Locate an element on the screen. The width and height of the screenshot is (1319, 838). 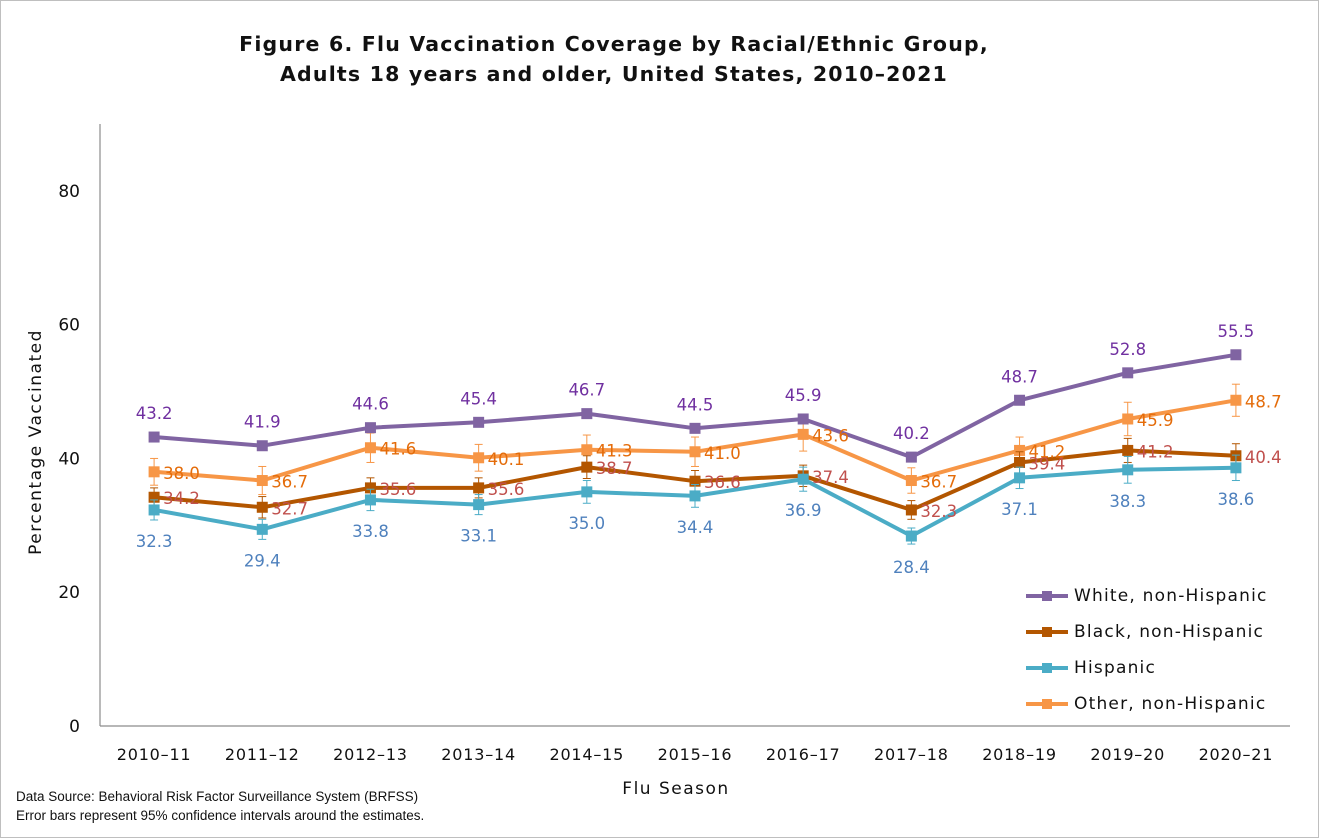
data-label-black-non-hispanic-10: 40.4 is located at coordinates (1263, 457).